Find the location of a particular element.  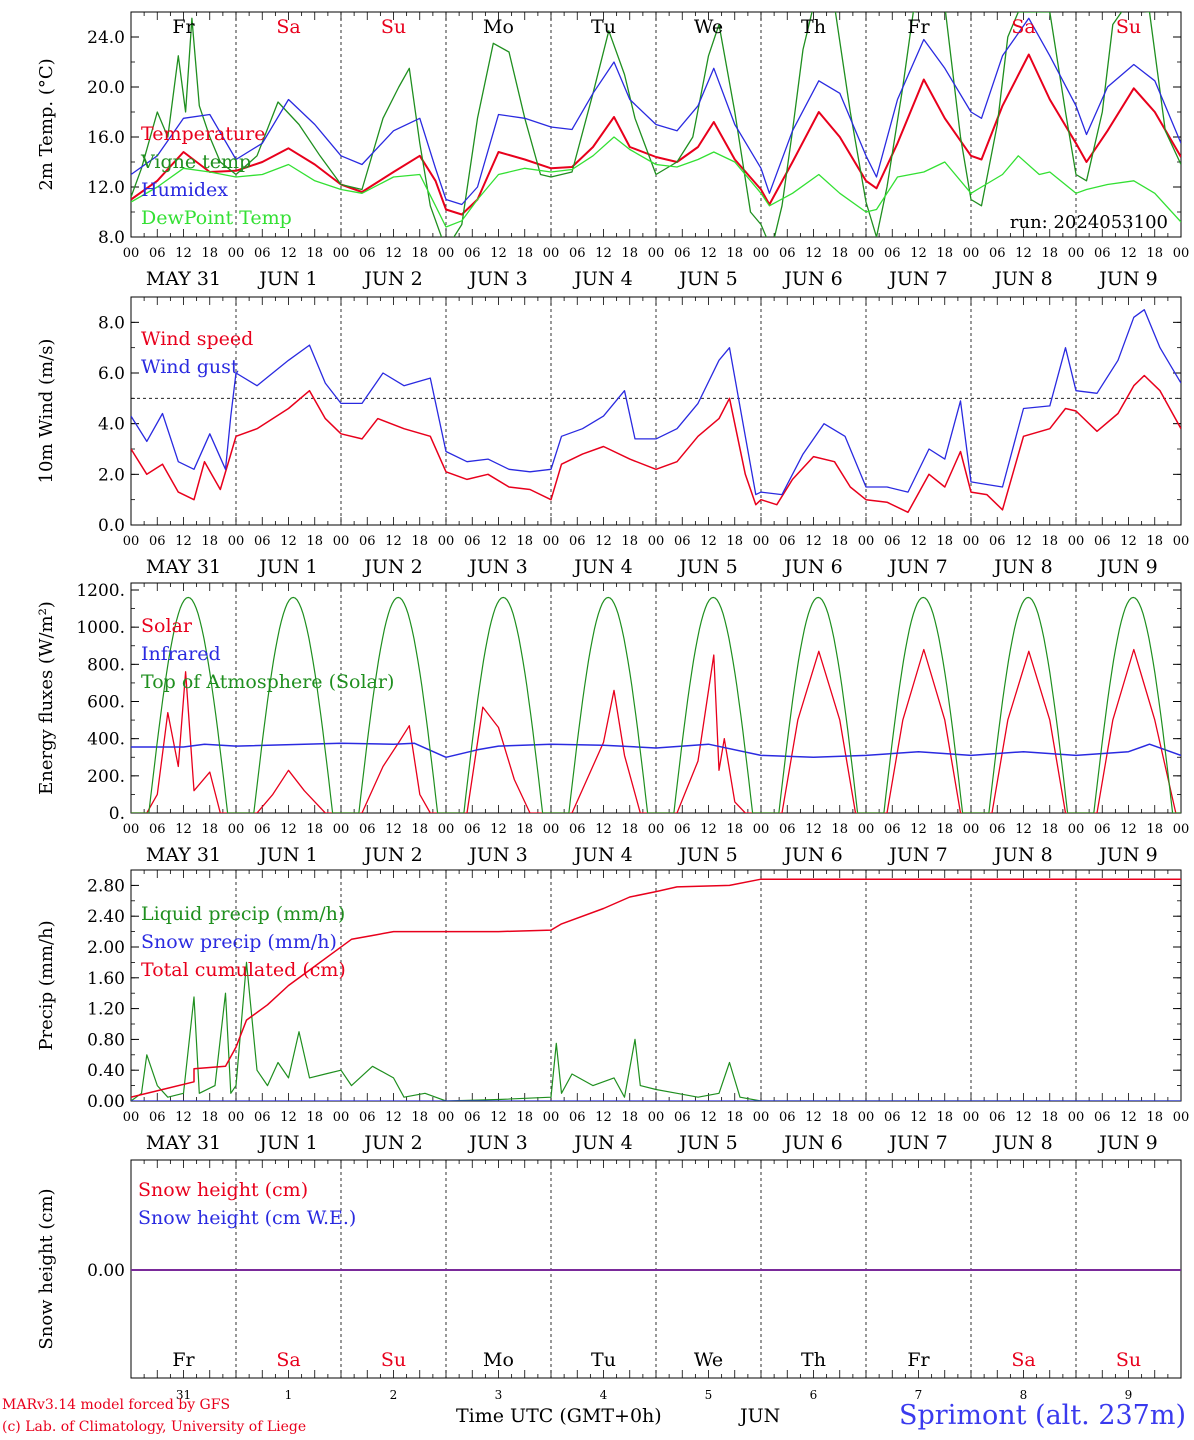

y-tick-label: 1200. is located at coordinates (100, 591).